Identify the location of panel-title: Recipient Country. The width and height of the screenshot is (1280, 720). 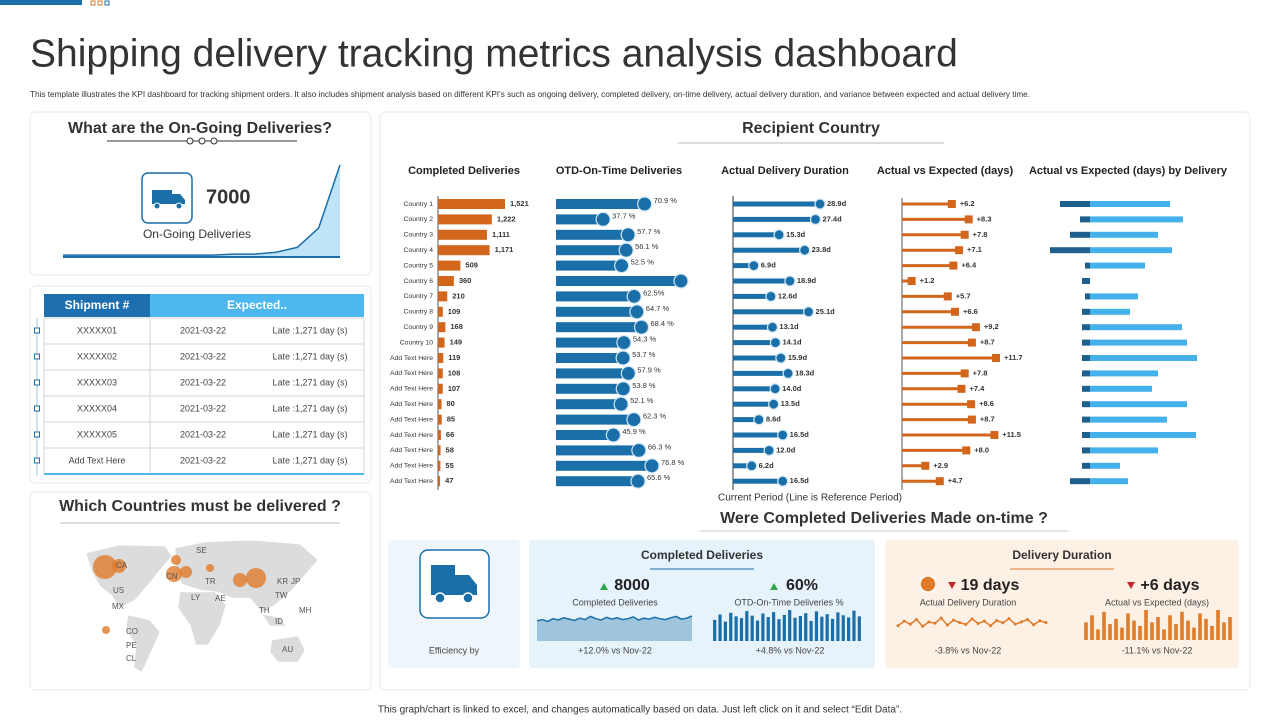
(811, 128).